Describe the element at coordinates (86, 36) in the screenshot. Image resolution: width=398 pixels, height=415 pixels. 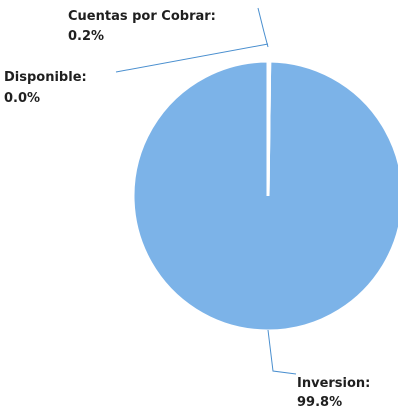
I see `data-label-cuentas-value: 0.2%` at that location.